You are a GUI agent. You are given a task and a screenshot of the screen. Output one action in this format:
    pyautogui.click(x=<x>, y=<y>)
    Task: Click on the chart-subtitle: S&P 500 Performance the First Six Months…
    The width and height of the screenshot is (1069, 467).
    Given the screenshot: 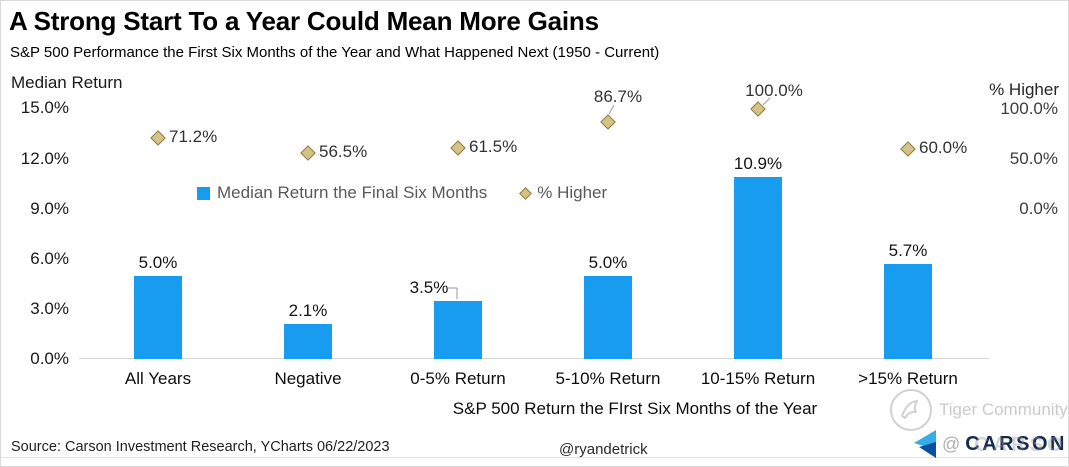 What is the action you would take?
    pyautogui.click(x=335, y=52)
    